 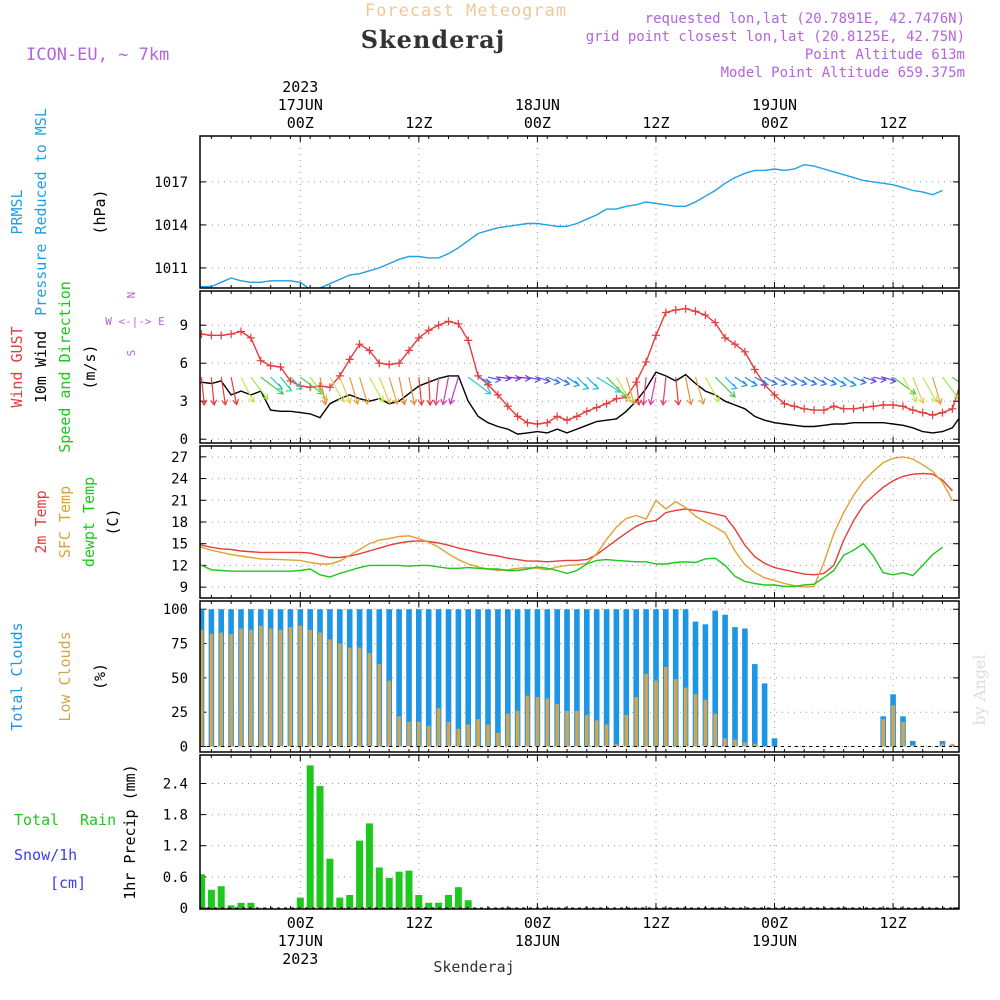 I want to click on top-date-label: 18JUN, so click(x=537, y=105).